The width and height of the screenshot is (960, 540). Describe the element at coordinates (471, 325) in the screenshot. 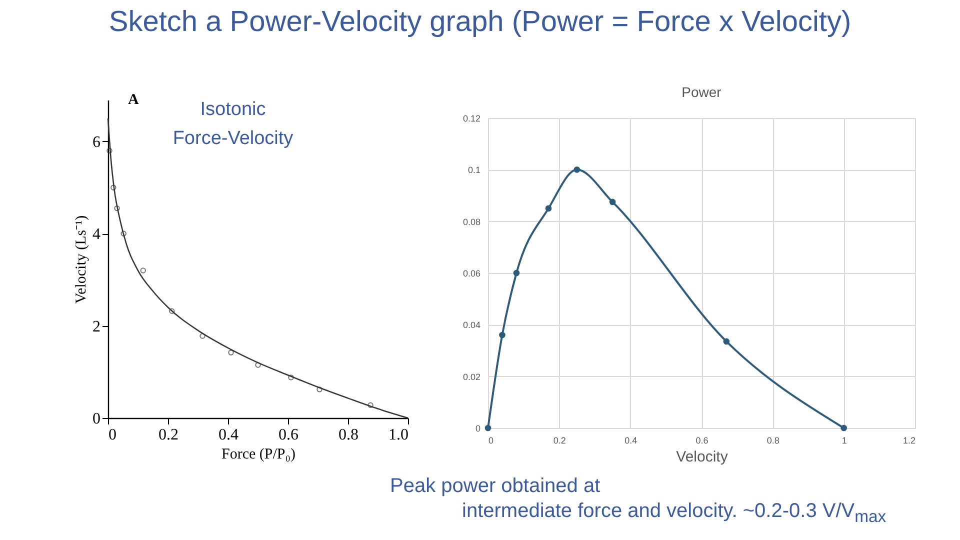

I see `y-tick-label: 0.04` at that location.